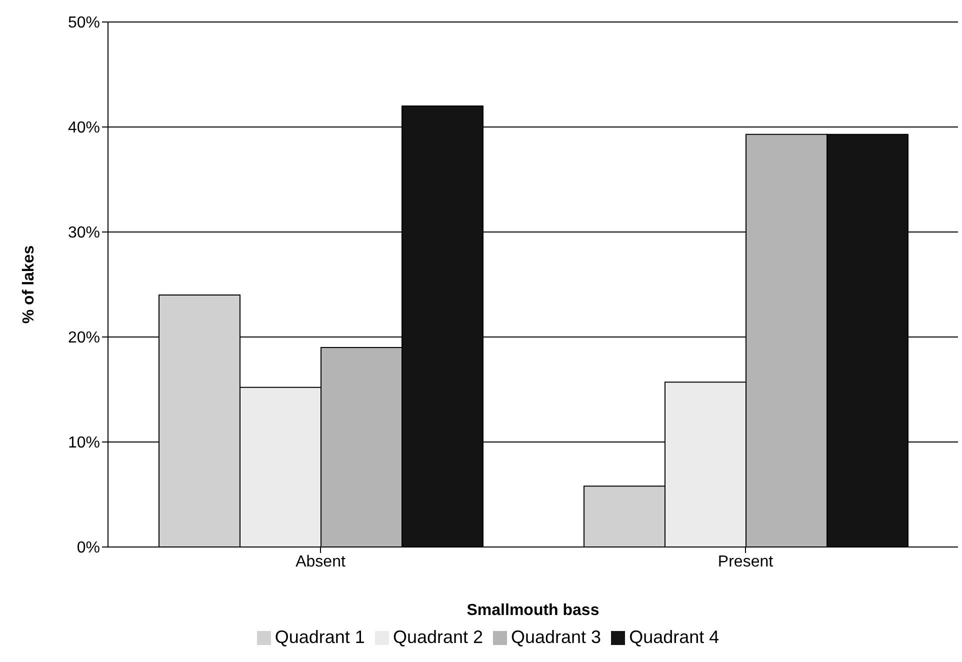 This screenshot has height=662, width=962. I want to click on y-axis-title: % of lakes, so click(29, 284).